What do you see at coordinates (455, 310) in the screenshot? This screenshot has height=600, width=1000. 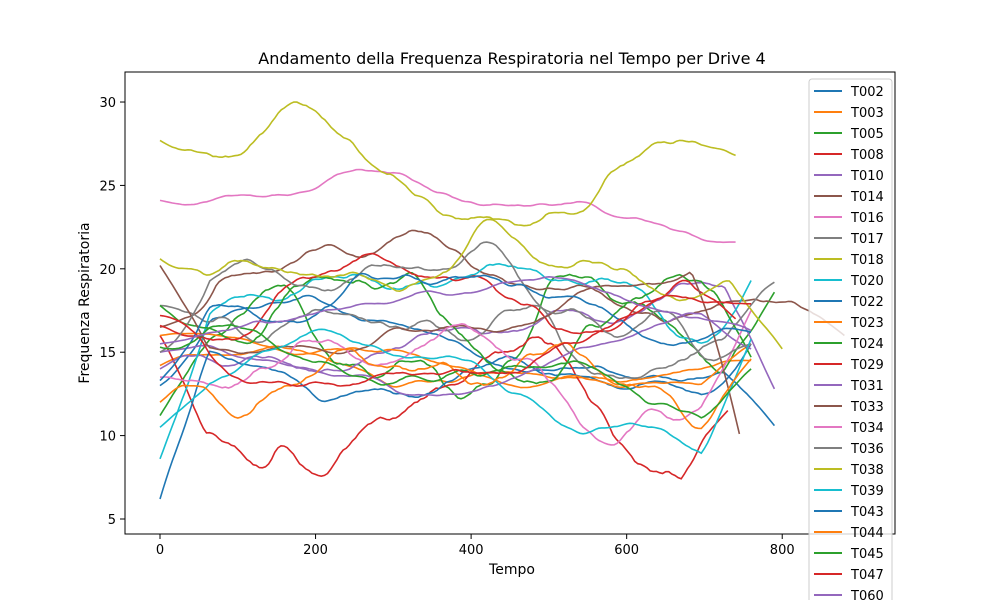 I see `series-line-t060` at bounding box center [455, 310].